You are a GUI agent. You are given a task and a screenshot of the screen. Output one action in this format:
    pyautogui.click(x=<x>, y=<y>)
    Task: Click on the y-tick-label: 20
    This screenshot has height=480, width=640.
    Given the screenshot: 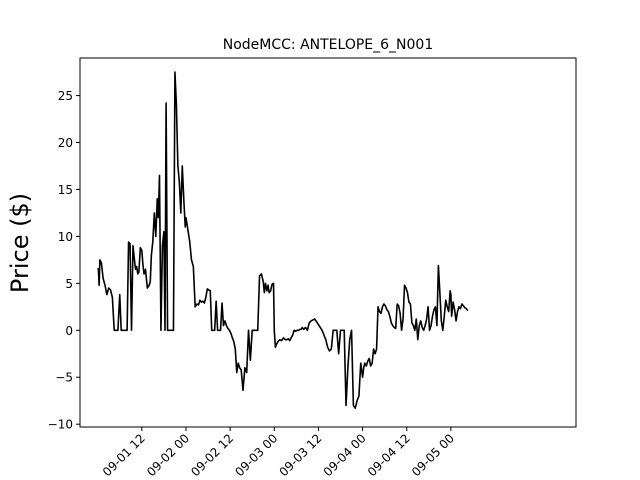 What is the action you would take?
    pyautogui.click(x=65, y=143)
    